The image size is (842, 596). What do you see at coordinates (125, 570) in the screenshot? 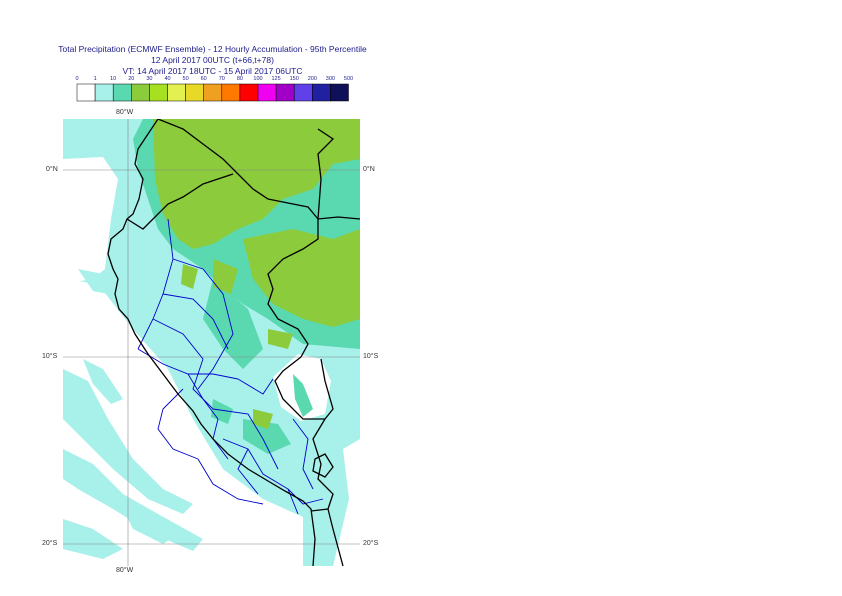
I see `lon-label-bottom: 80°W` at bounding box center [125, 570].